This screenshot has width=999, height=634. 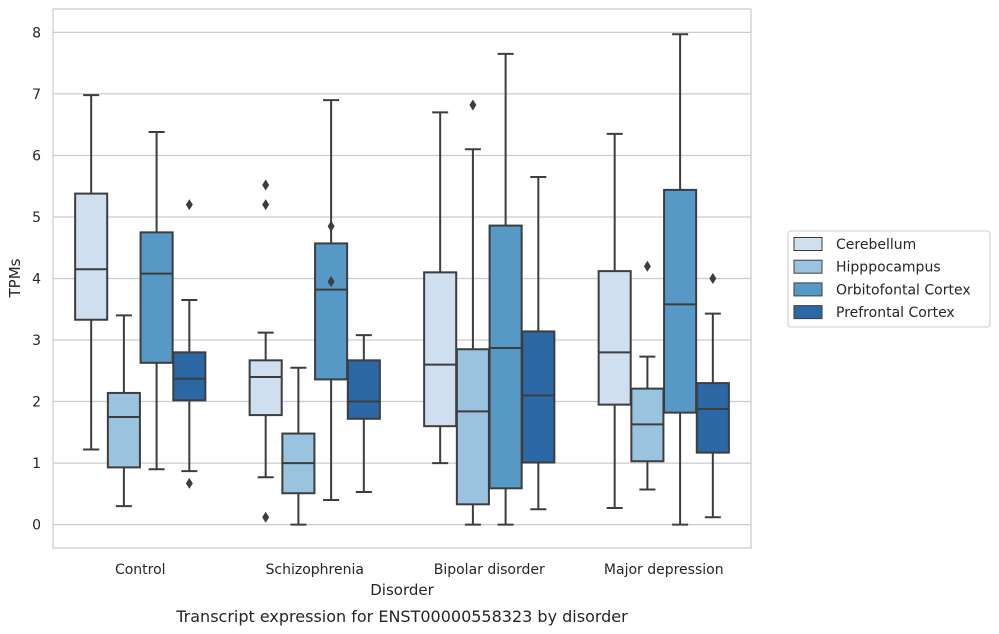 I want to click on y-tick-3: 3, so click(x=36, y=341).